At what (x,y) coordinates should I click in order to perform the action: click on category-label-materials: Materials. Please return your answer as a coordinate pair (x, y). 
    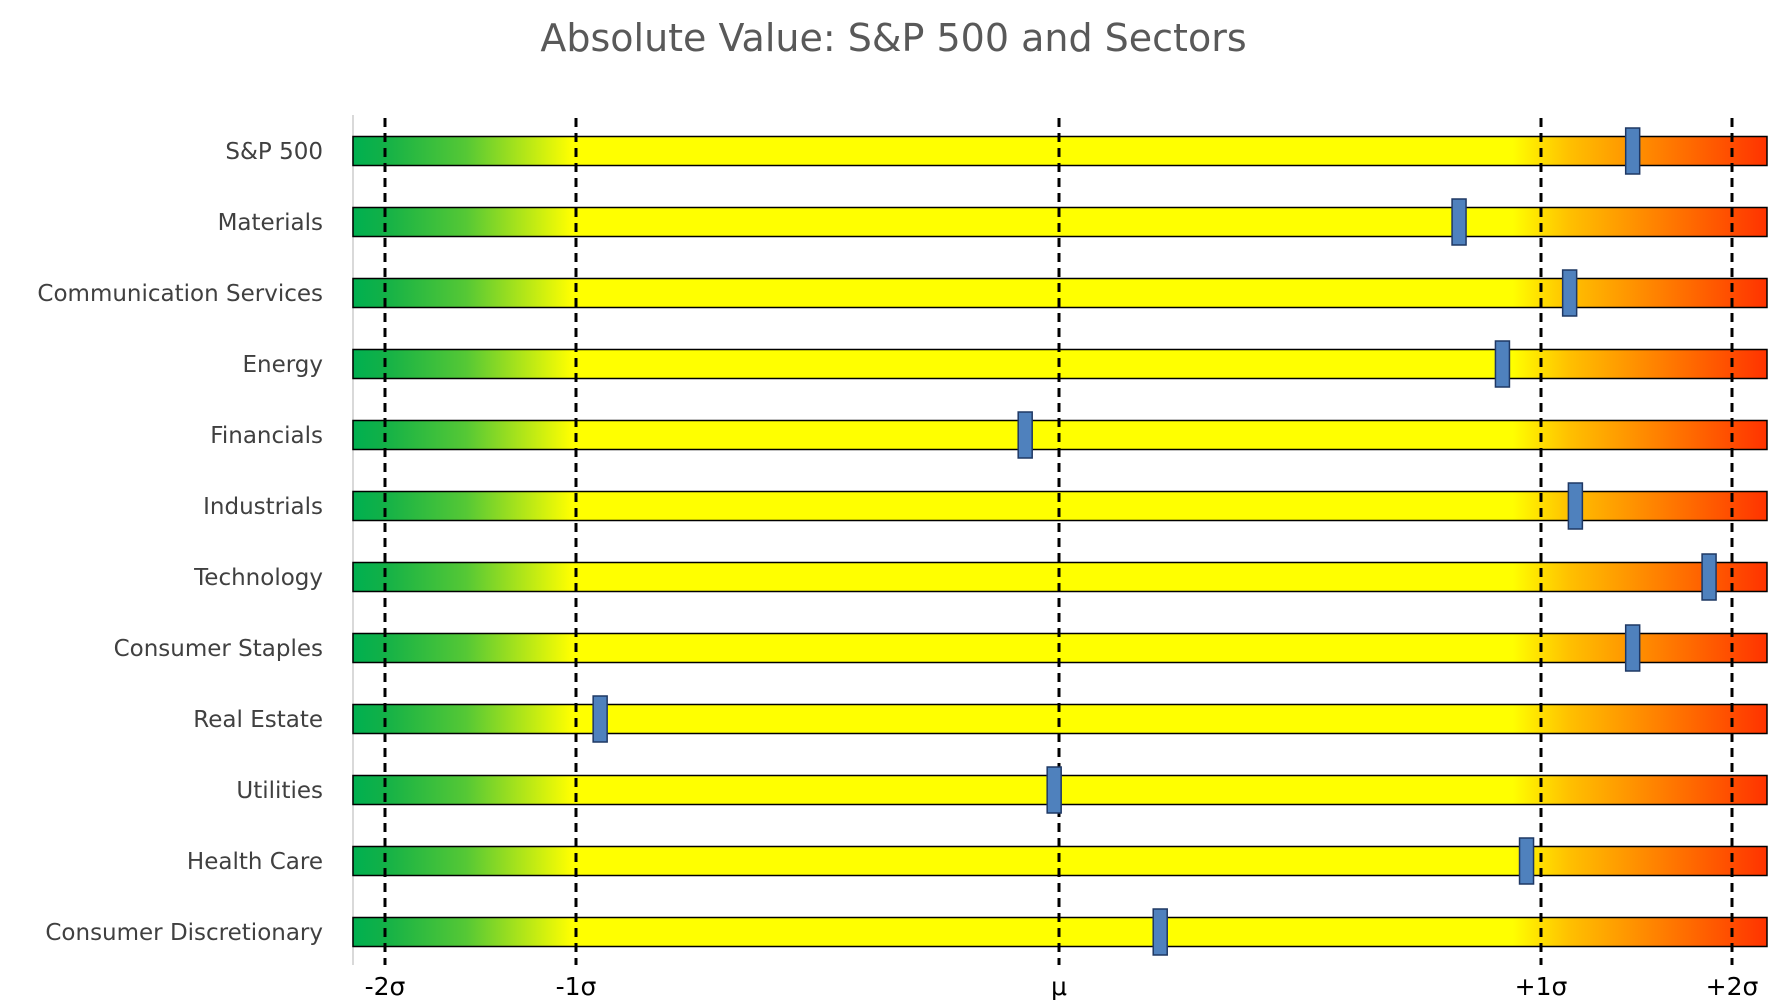
    Looking at the image, I should click on (270, 223).